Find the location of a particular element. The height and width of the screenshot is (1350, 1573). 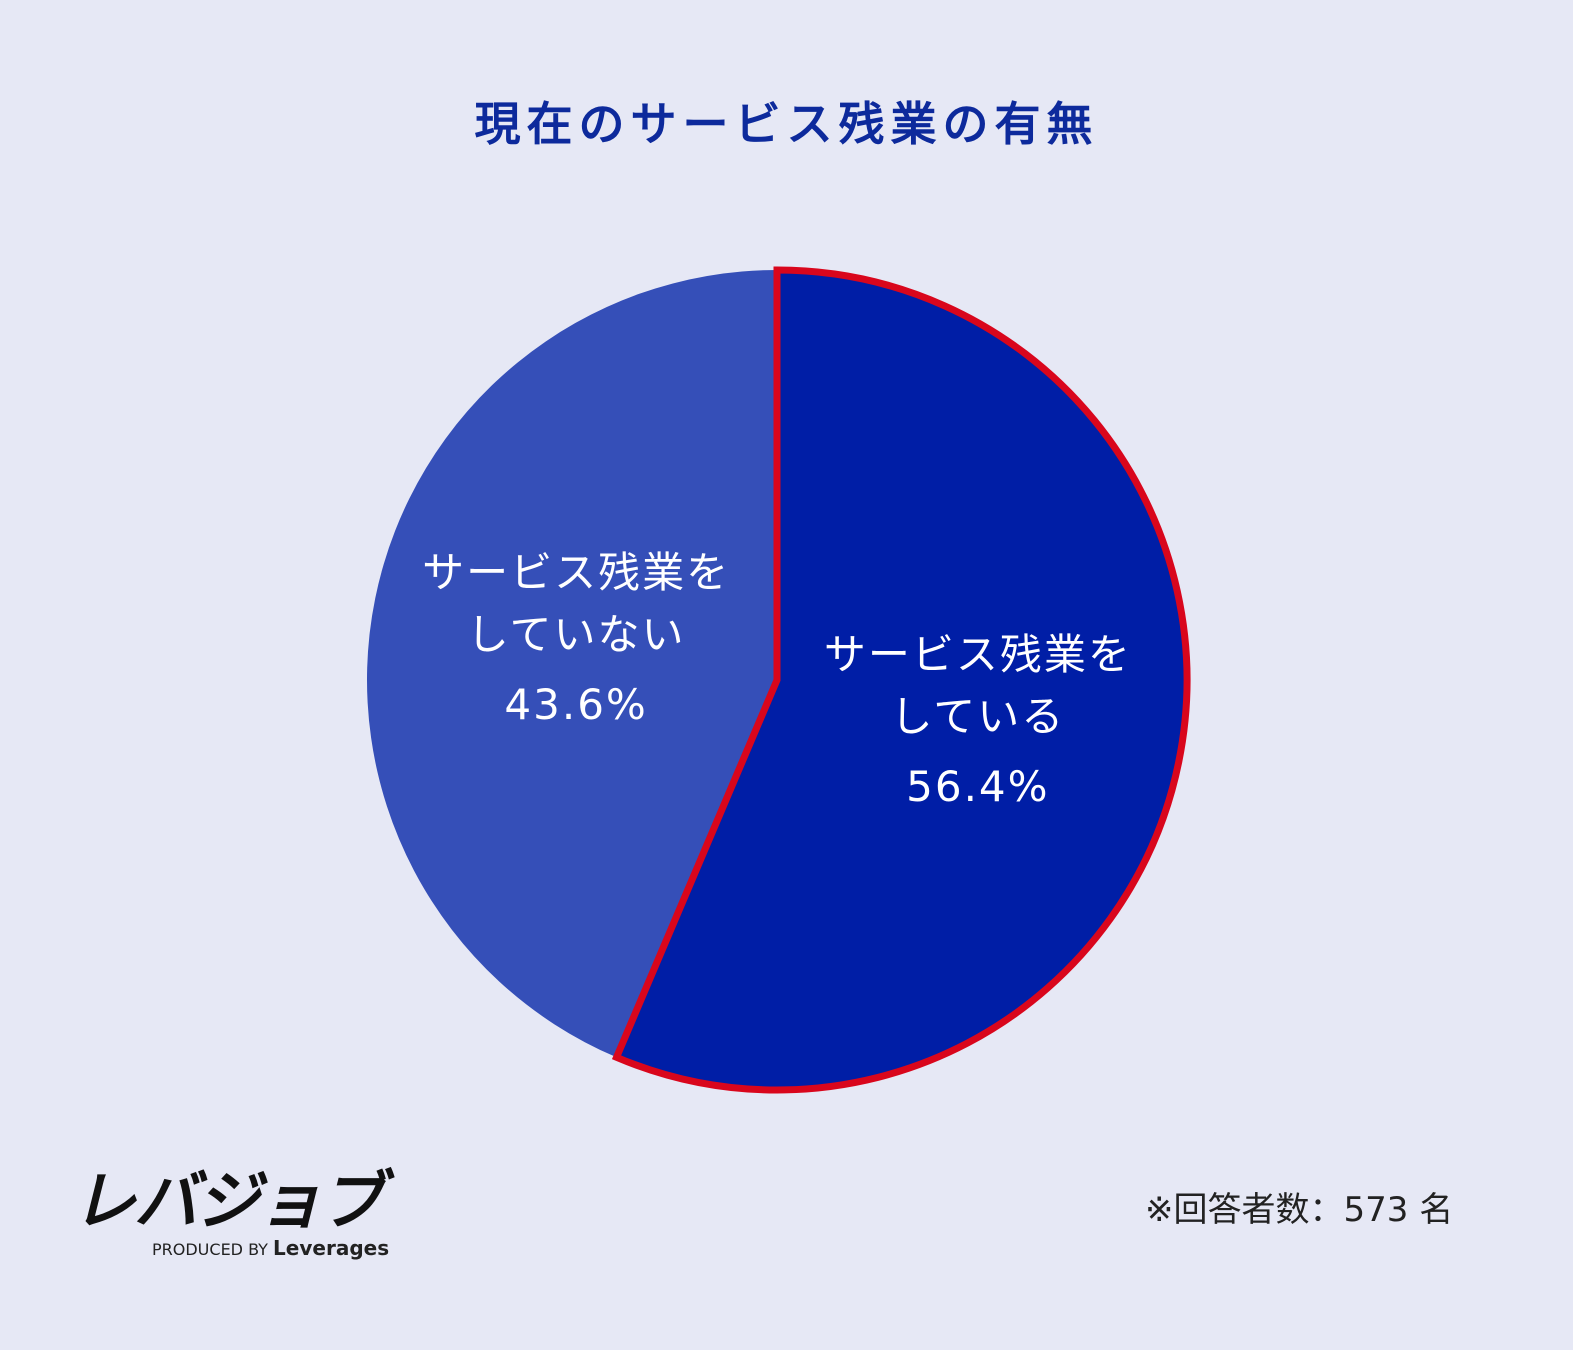

tagline: PRODUCED BY Leverages is located at coordinates (270, 1248).